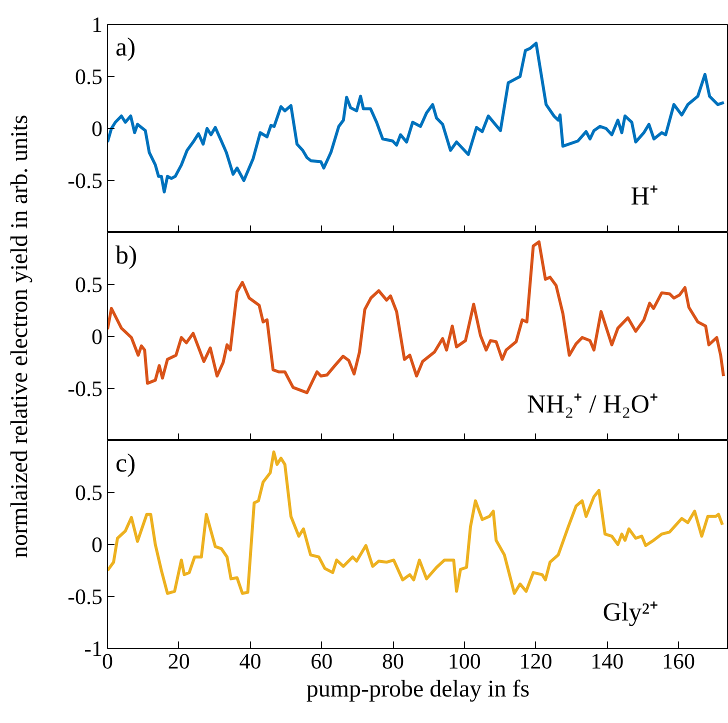 This screenshot has width=728, height=723. What do you see at coordinates (464, 661) in the screenshot?
I see `x-tick-label: 100` at bounding box center [464, 661].